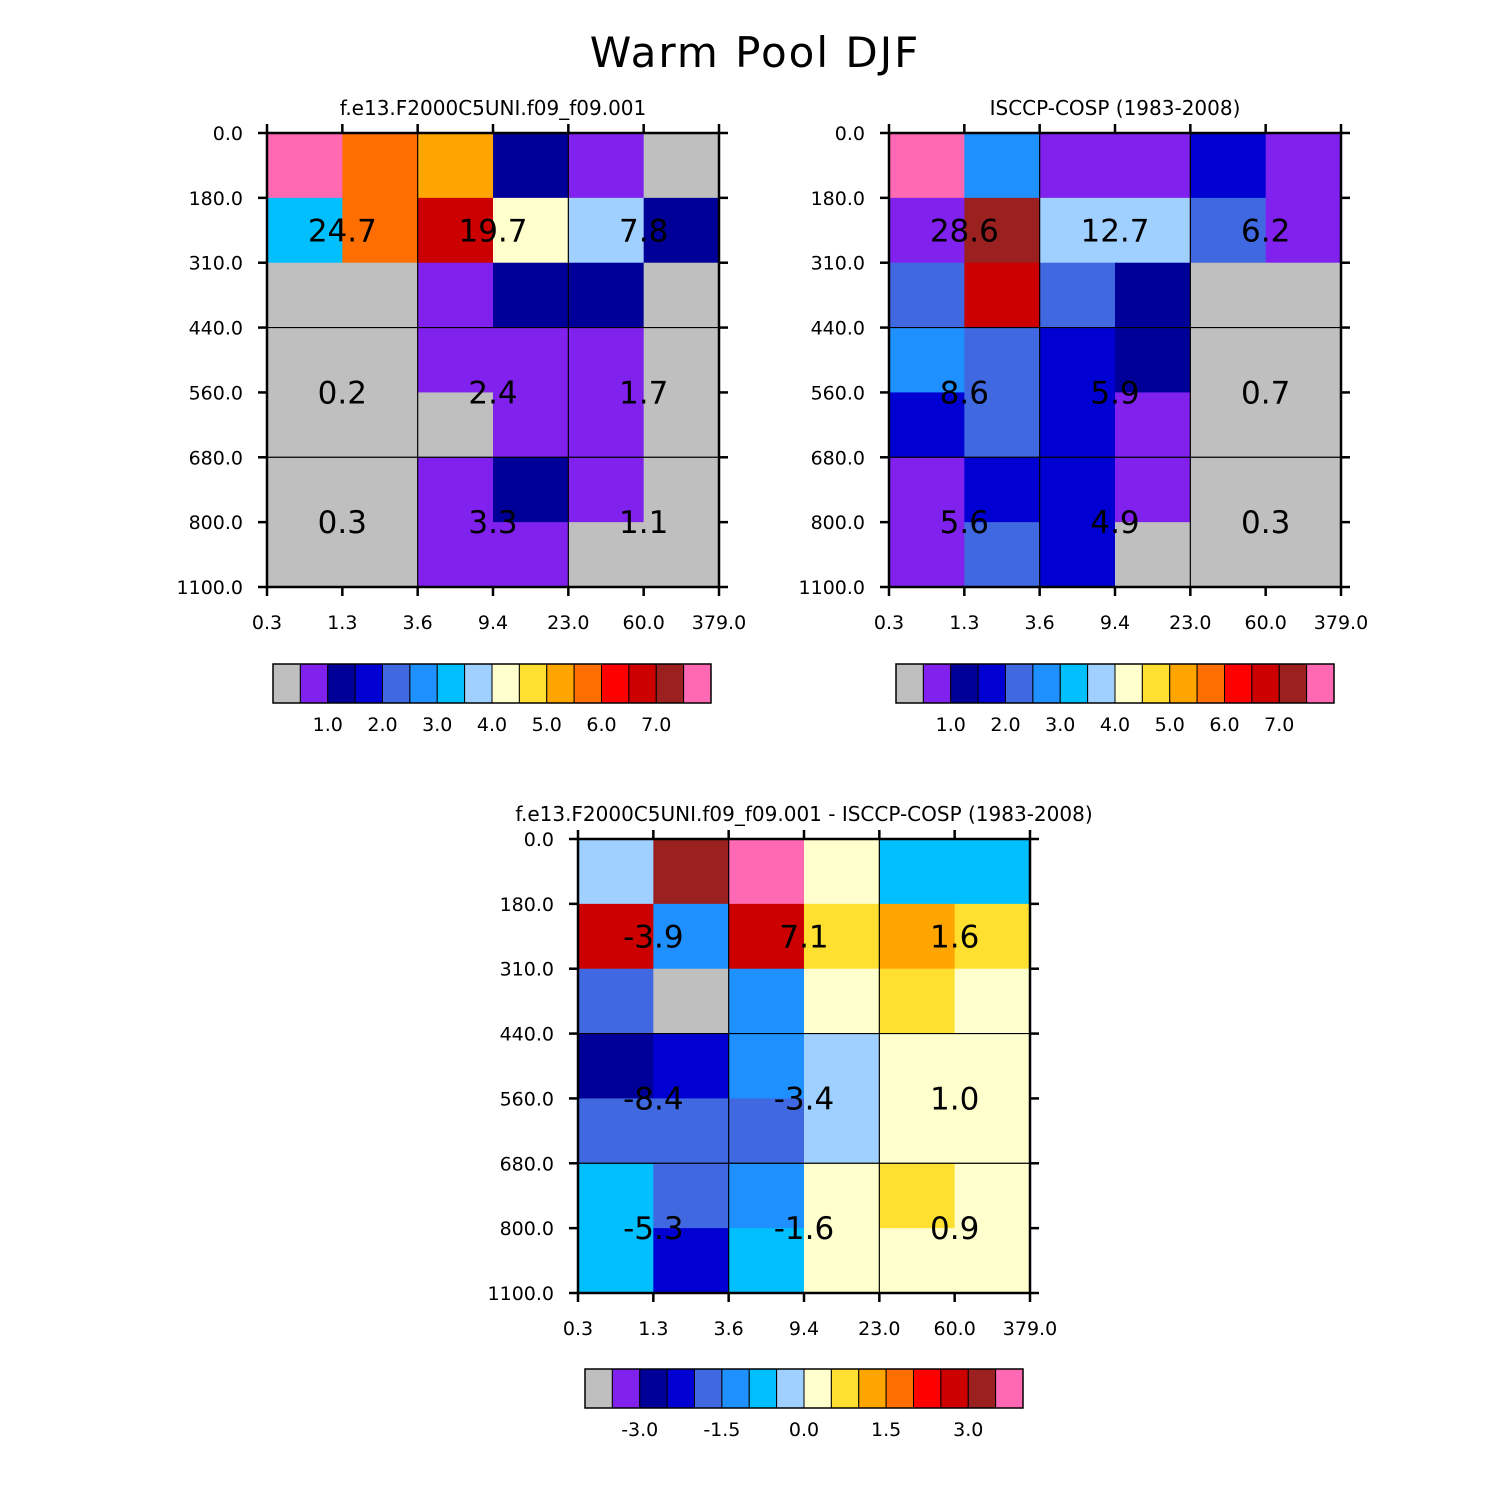  What do you see at coordinates (216, 264) in the screenshot?
I see `y-tick-label: 310.0` at bounding box center [216, 264].